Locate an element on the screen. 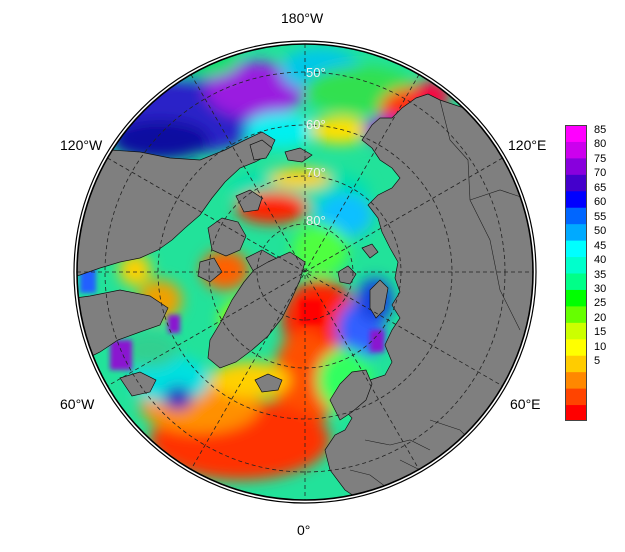  colorbar-tick-label: 30 is located at coordinates (600, 288).